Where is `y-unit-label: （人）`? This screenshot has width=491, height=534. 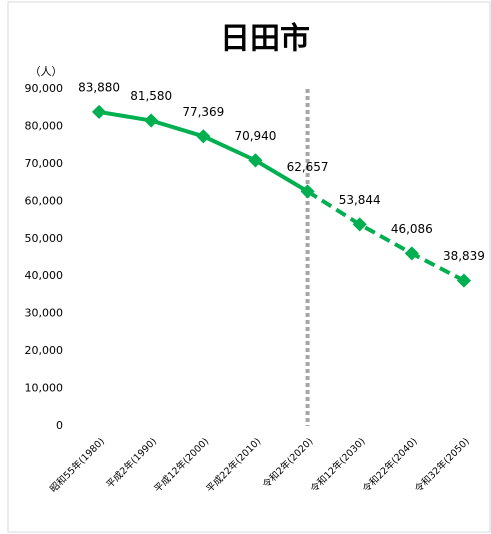
y-unit-label: （人） is located at coordinates (46, 71).